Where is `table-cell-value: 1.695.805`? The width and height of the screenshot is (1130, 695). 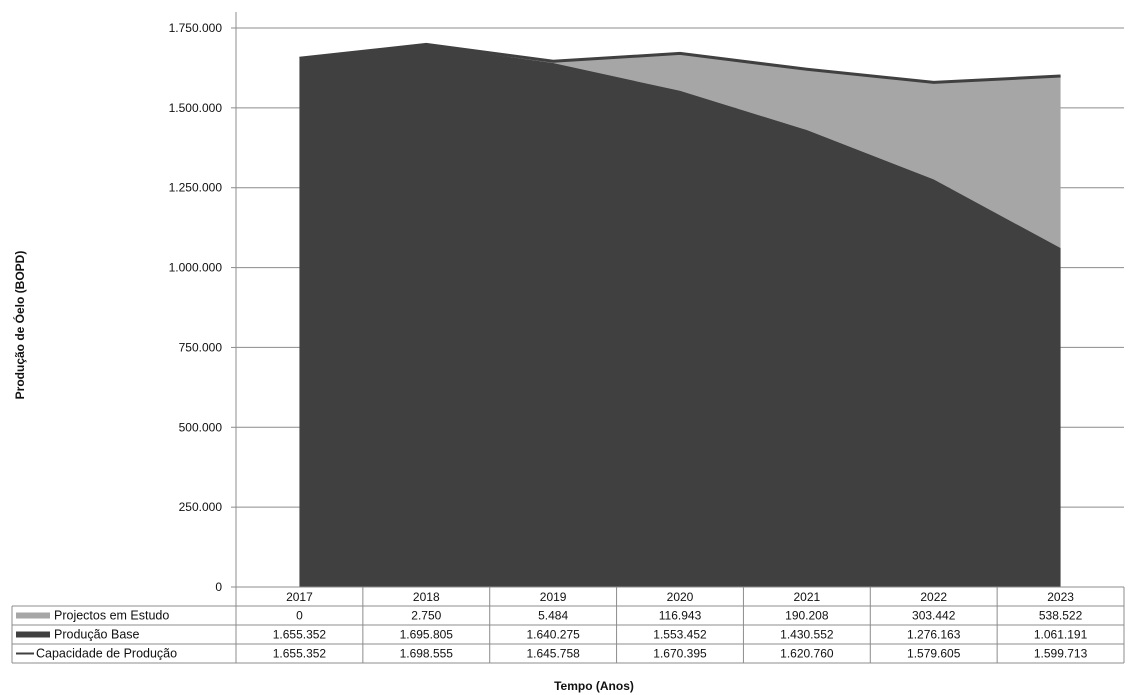
table-cell-value: 1.695.805 is located at coordinates (427, 635).